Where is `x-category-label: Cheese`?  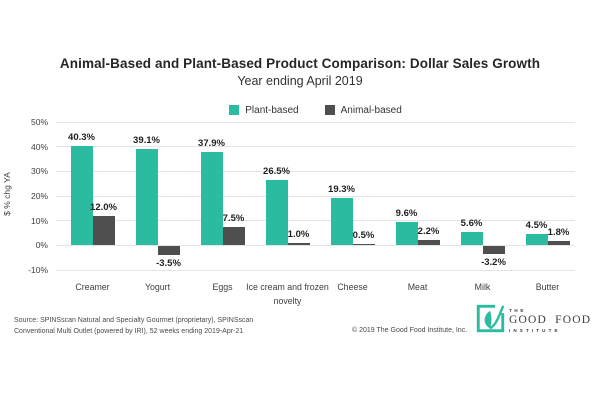 x-category-label: Cheese is located at coordinates (352, 287).